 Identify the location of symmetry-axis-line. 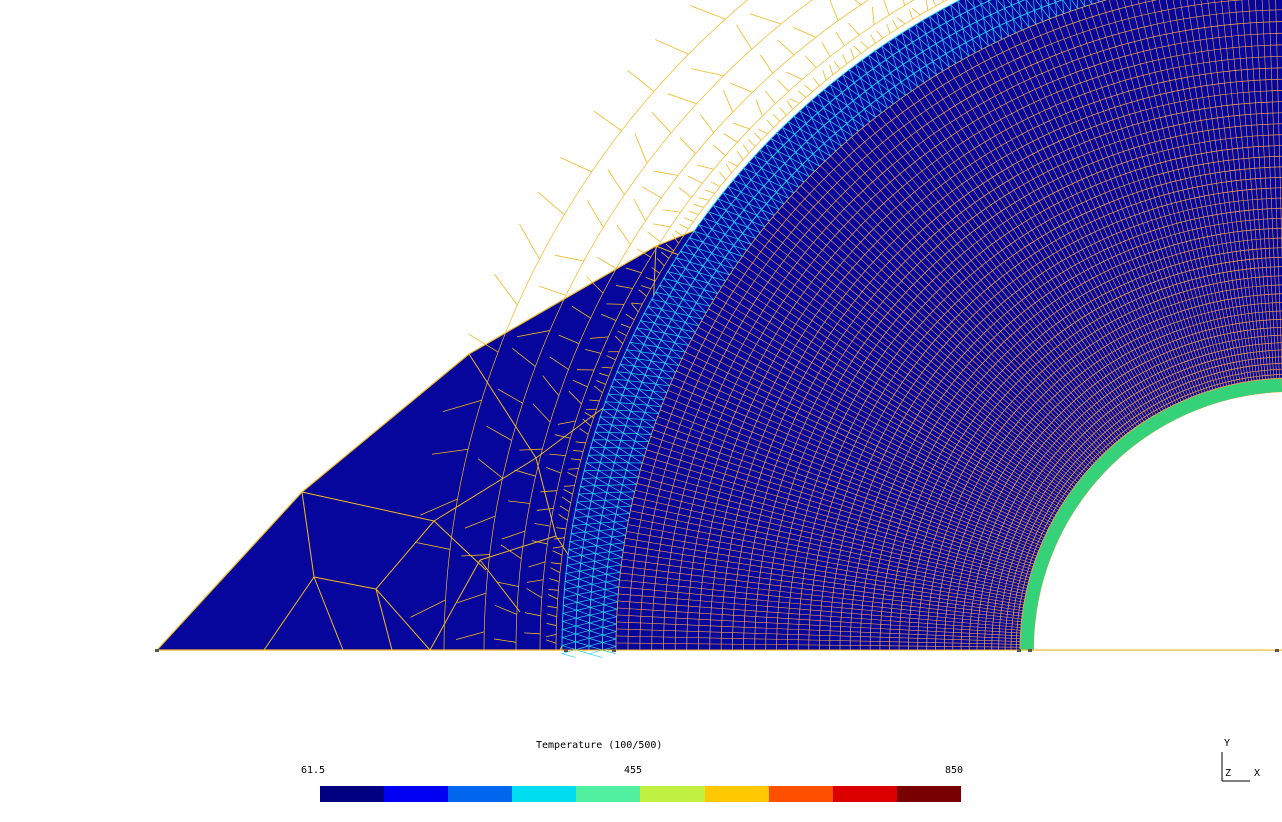
(718, 650).